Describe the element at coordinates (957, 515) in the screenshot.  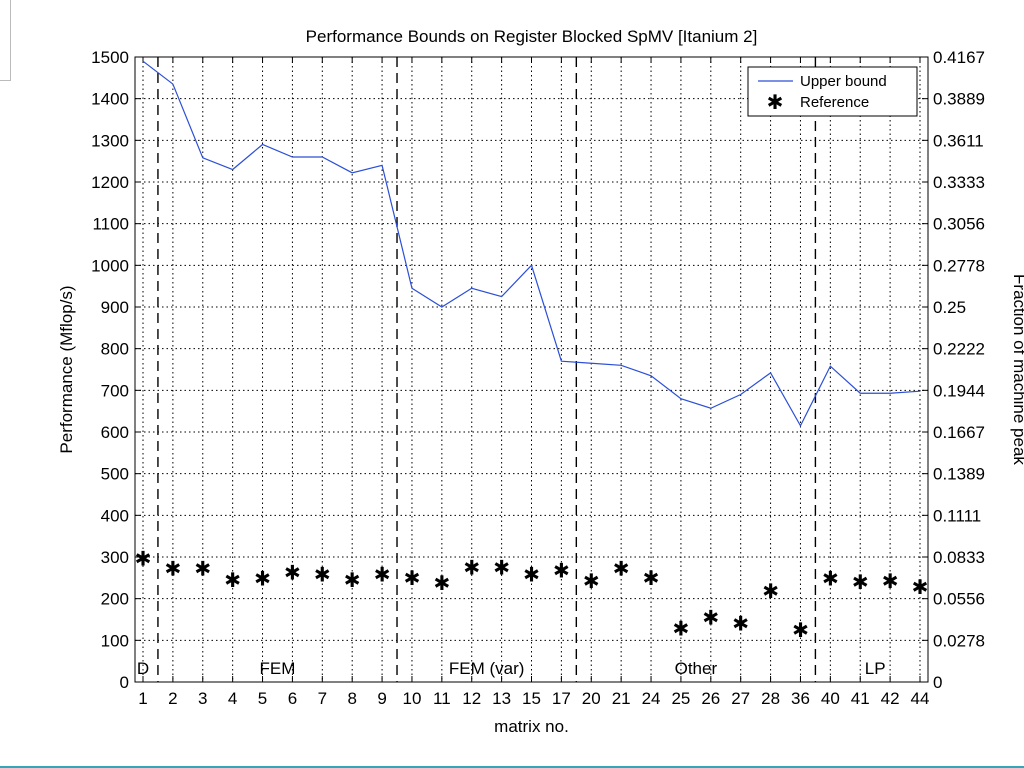
I see `right-tick-label: 0.1111` at that location.